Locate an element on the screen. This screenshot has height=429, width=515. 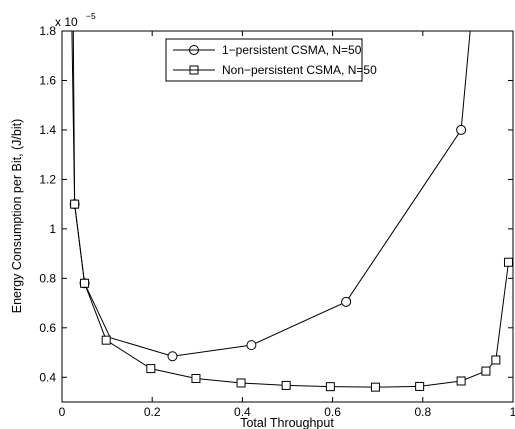
x-tick-label: 1 is located at coordinates (512, 412).